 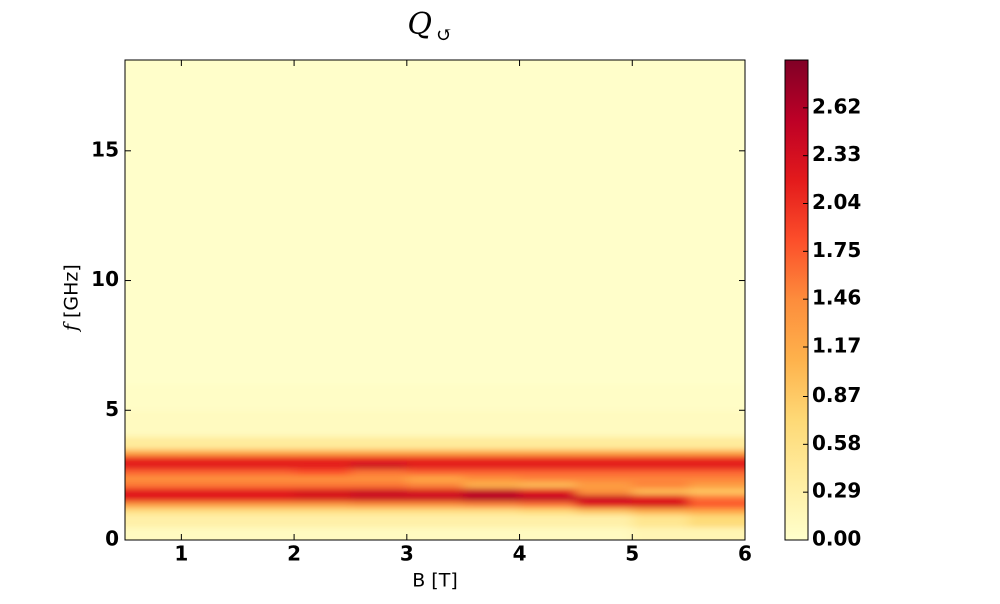 I want to click on colorbar-tick-label: 0.58, so click(x=836, y=443).